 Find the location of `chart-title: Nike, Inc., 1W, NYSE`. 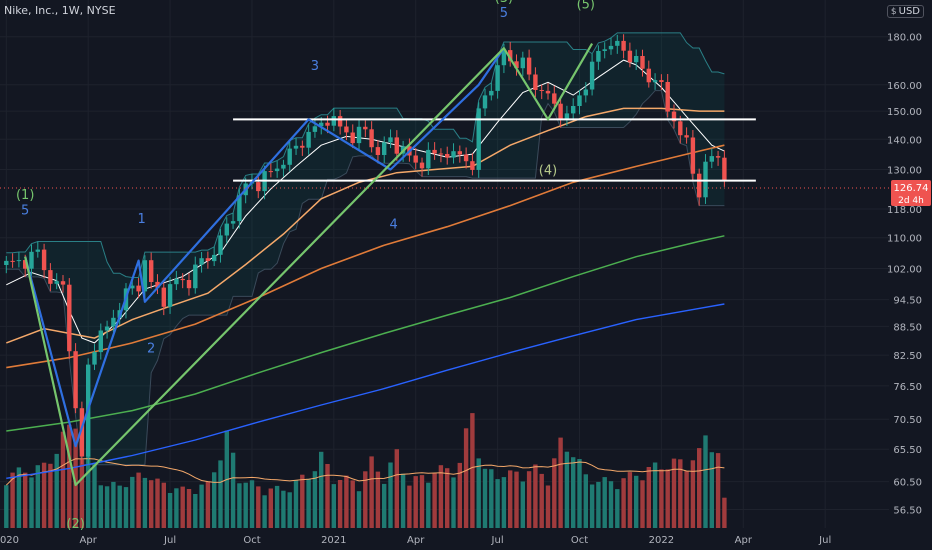

chart-title: Nike, Inc., 1W, NYSE is located at coordinates (60, 10).